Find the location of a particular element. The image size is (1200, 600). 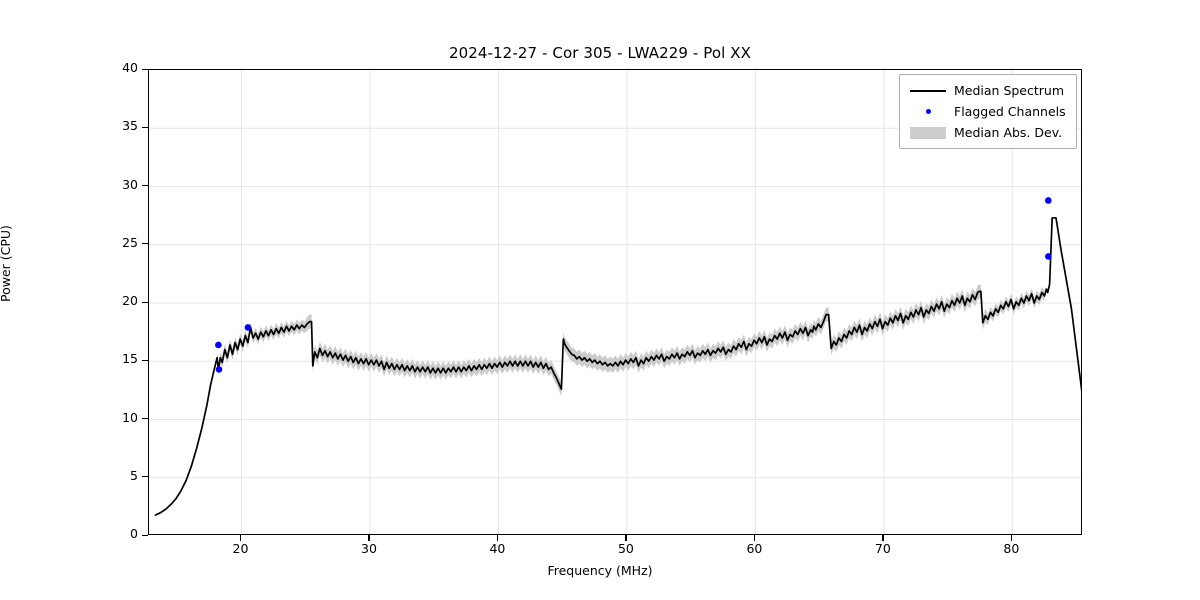

x-tick-label: 40 is located at coordinates (497, 548).